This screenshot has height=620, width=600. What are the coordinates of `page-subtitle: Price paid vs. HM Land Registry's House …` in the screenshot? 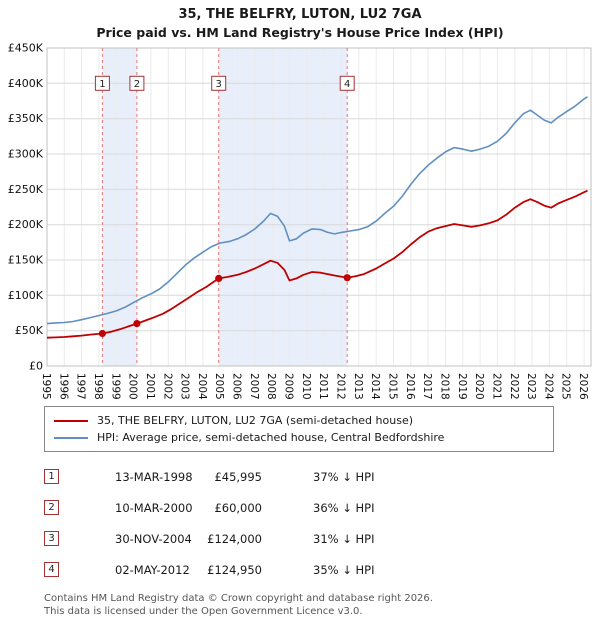 It's located at (300, 32).